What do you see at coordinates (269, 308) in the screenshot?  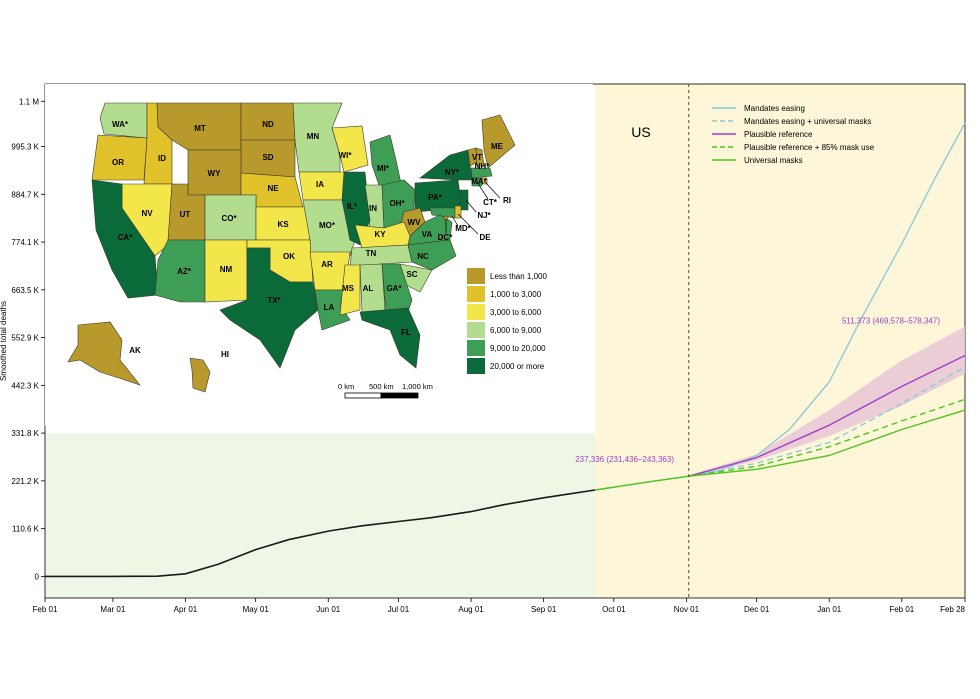 I see `state-TX` at bounding box center [269, 308].